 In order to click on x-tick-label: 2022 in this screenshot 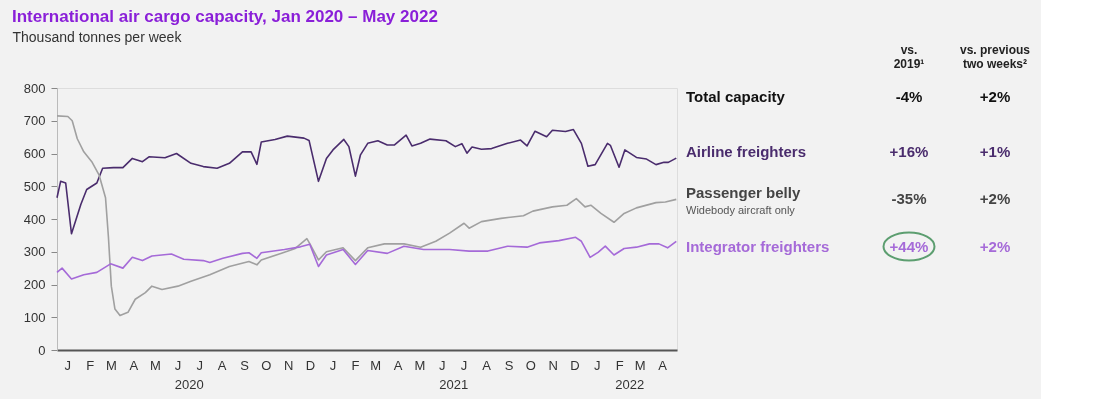, I will do `click(630, 384)`.